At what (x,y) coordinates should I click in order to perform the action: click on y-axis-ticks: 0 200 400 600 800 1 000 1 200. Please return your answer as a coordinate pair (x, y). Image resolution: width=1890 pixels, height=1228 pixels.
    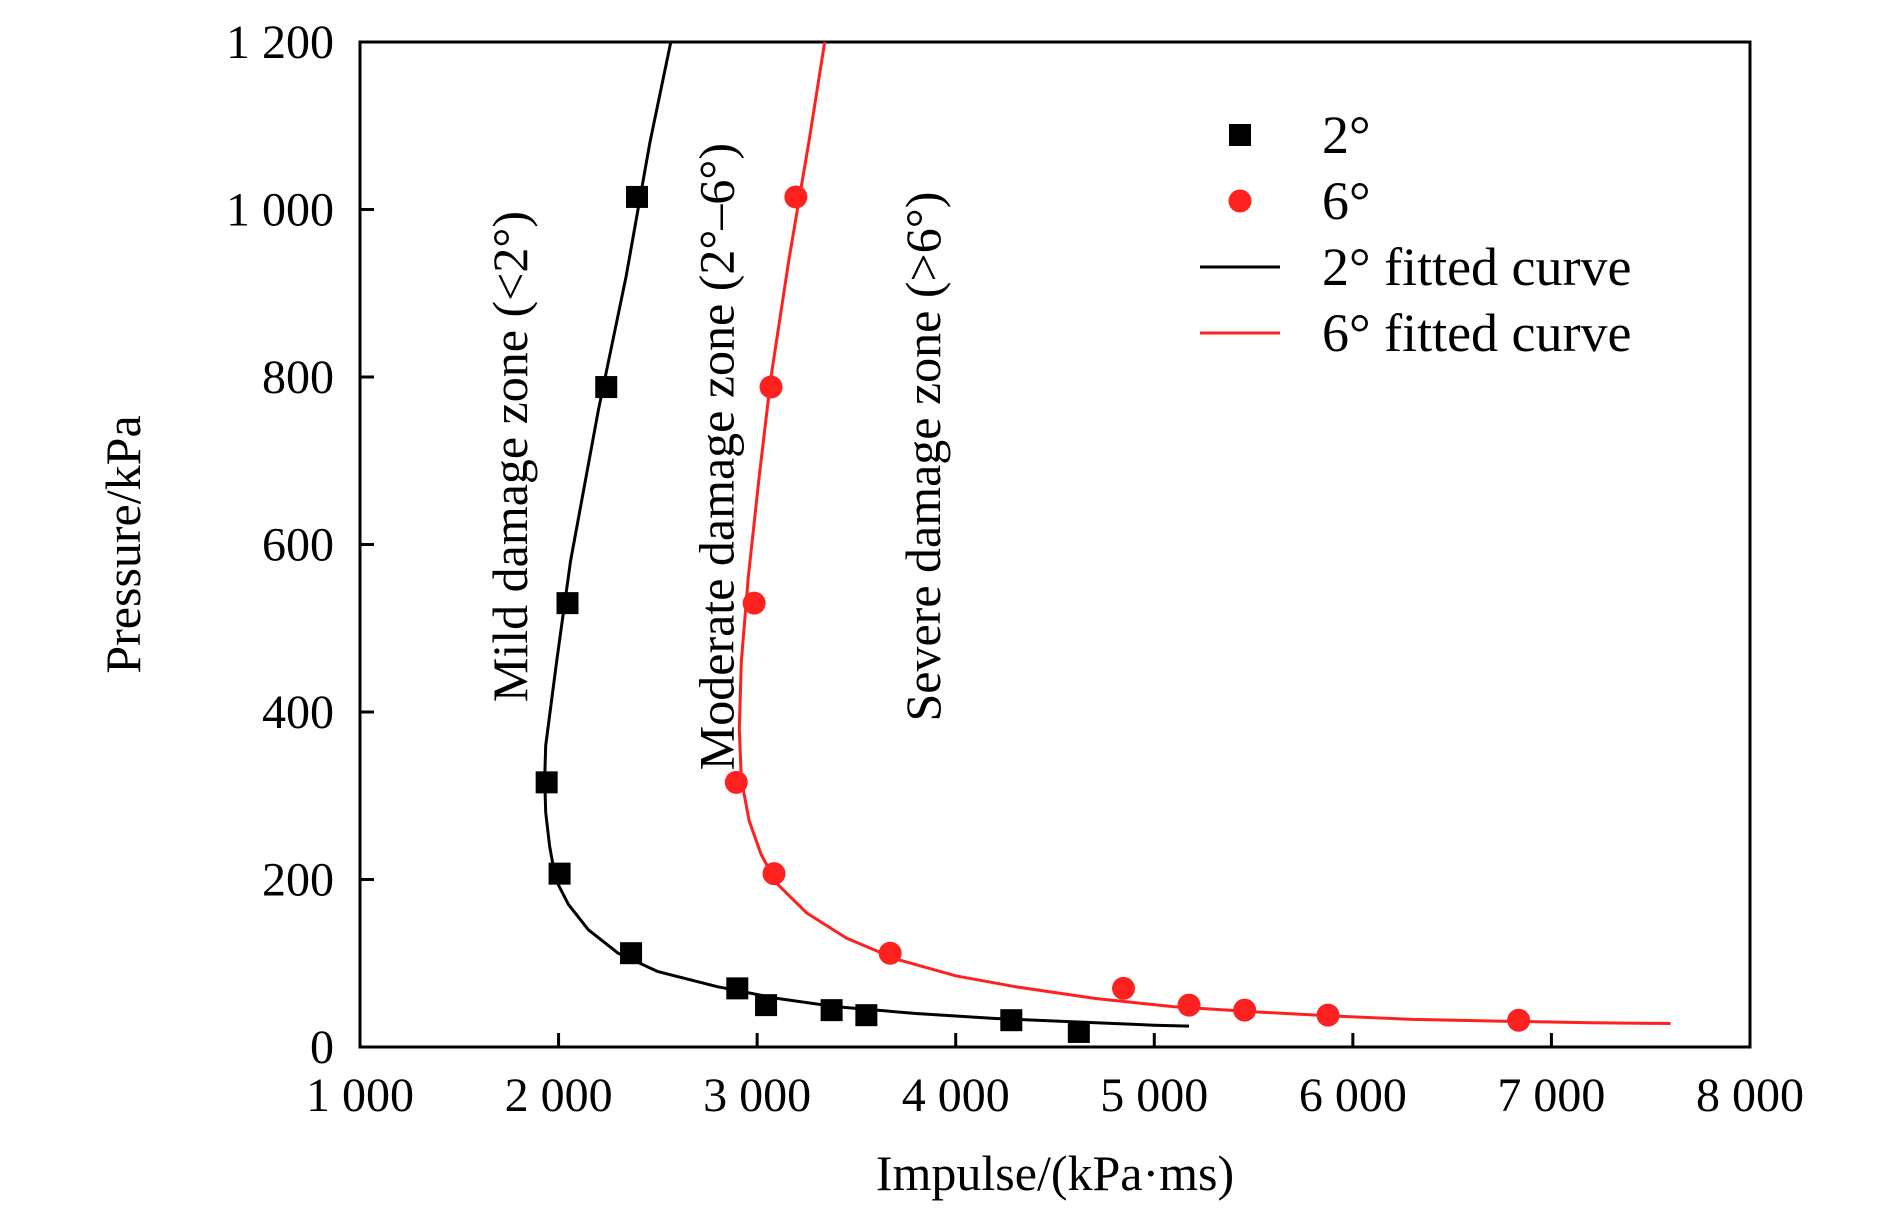
    Looking at the image, I should click on (300, 545).